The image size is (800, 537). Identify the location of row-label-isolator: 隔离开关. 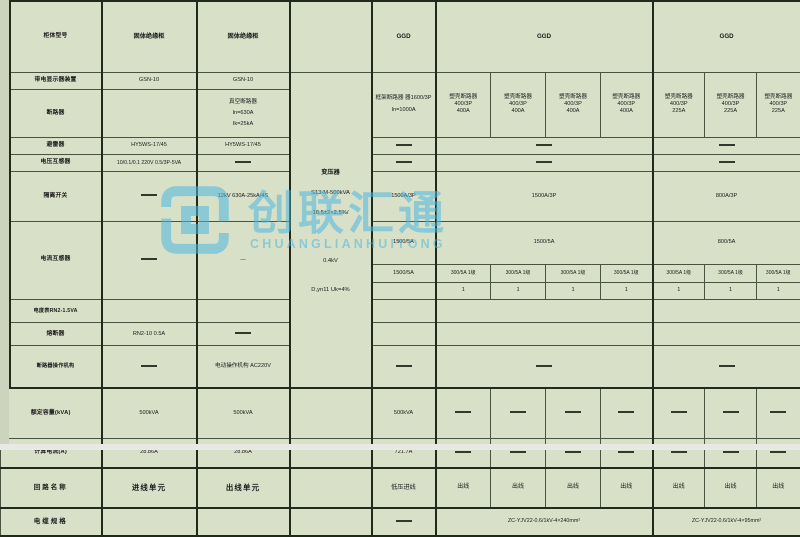
(56, 196).